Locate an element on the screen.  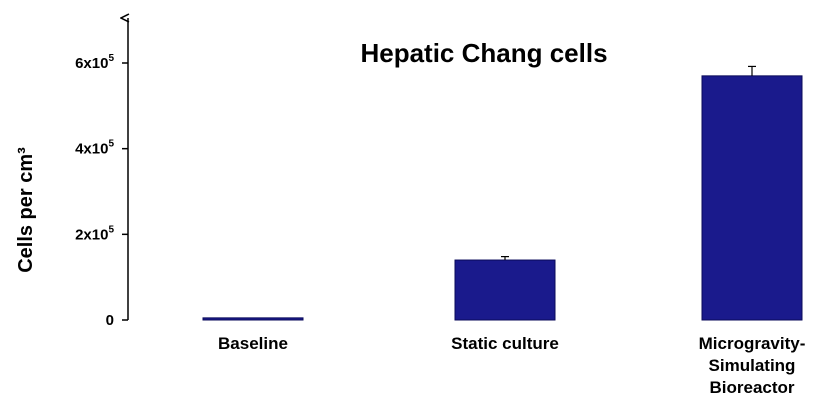
category-label-1: Baseline is located at coordinates (253, 343).